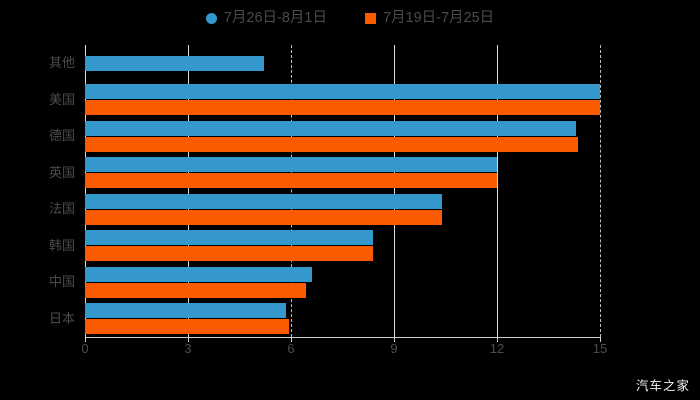 This screenshot has width=700, height=400. I want to click on y-axis-category-label: 日本, so click(61, 318).